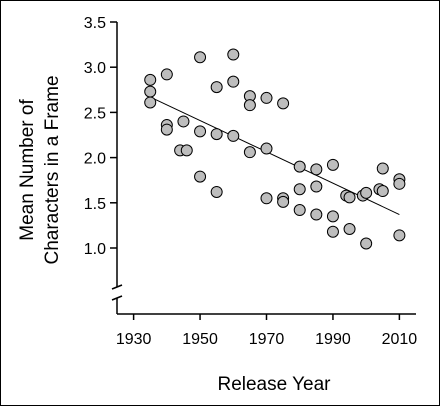 Image resolution: width=440 pixels, height=406 pixels. I want to click on axis-break-mark-upper, so click(117, 287).